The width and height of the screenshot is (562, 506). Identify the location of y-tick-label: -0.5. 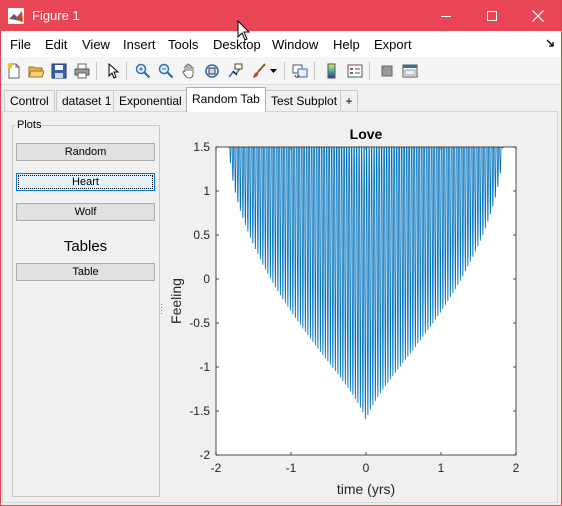
(199, 323).